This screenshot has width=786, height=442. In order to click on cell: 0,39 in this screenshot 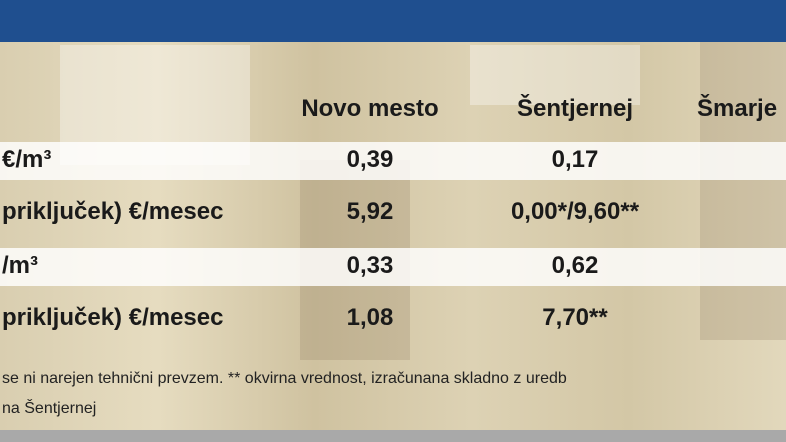, I will do `click(370, 159)`.